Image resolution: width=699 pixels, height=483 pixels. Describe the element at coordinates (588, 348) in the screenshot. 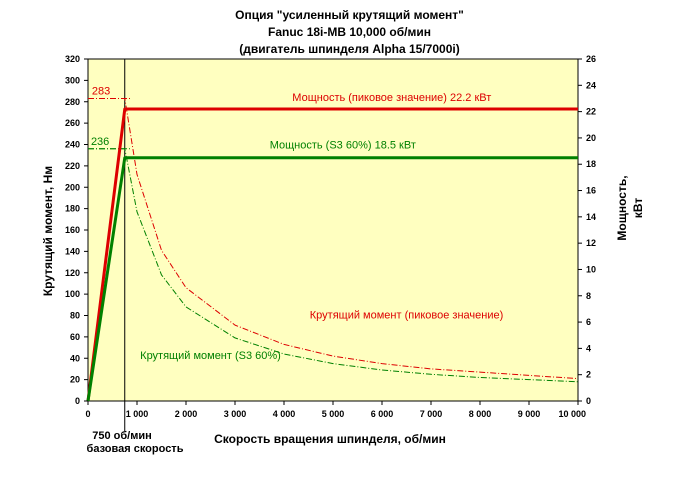

I see `y-right-tick-label: 4` at that location.